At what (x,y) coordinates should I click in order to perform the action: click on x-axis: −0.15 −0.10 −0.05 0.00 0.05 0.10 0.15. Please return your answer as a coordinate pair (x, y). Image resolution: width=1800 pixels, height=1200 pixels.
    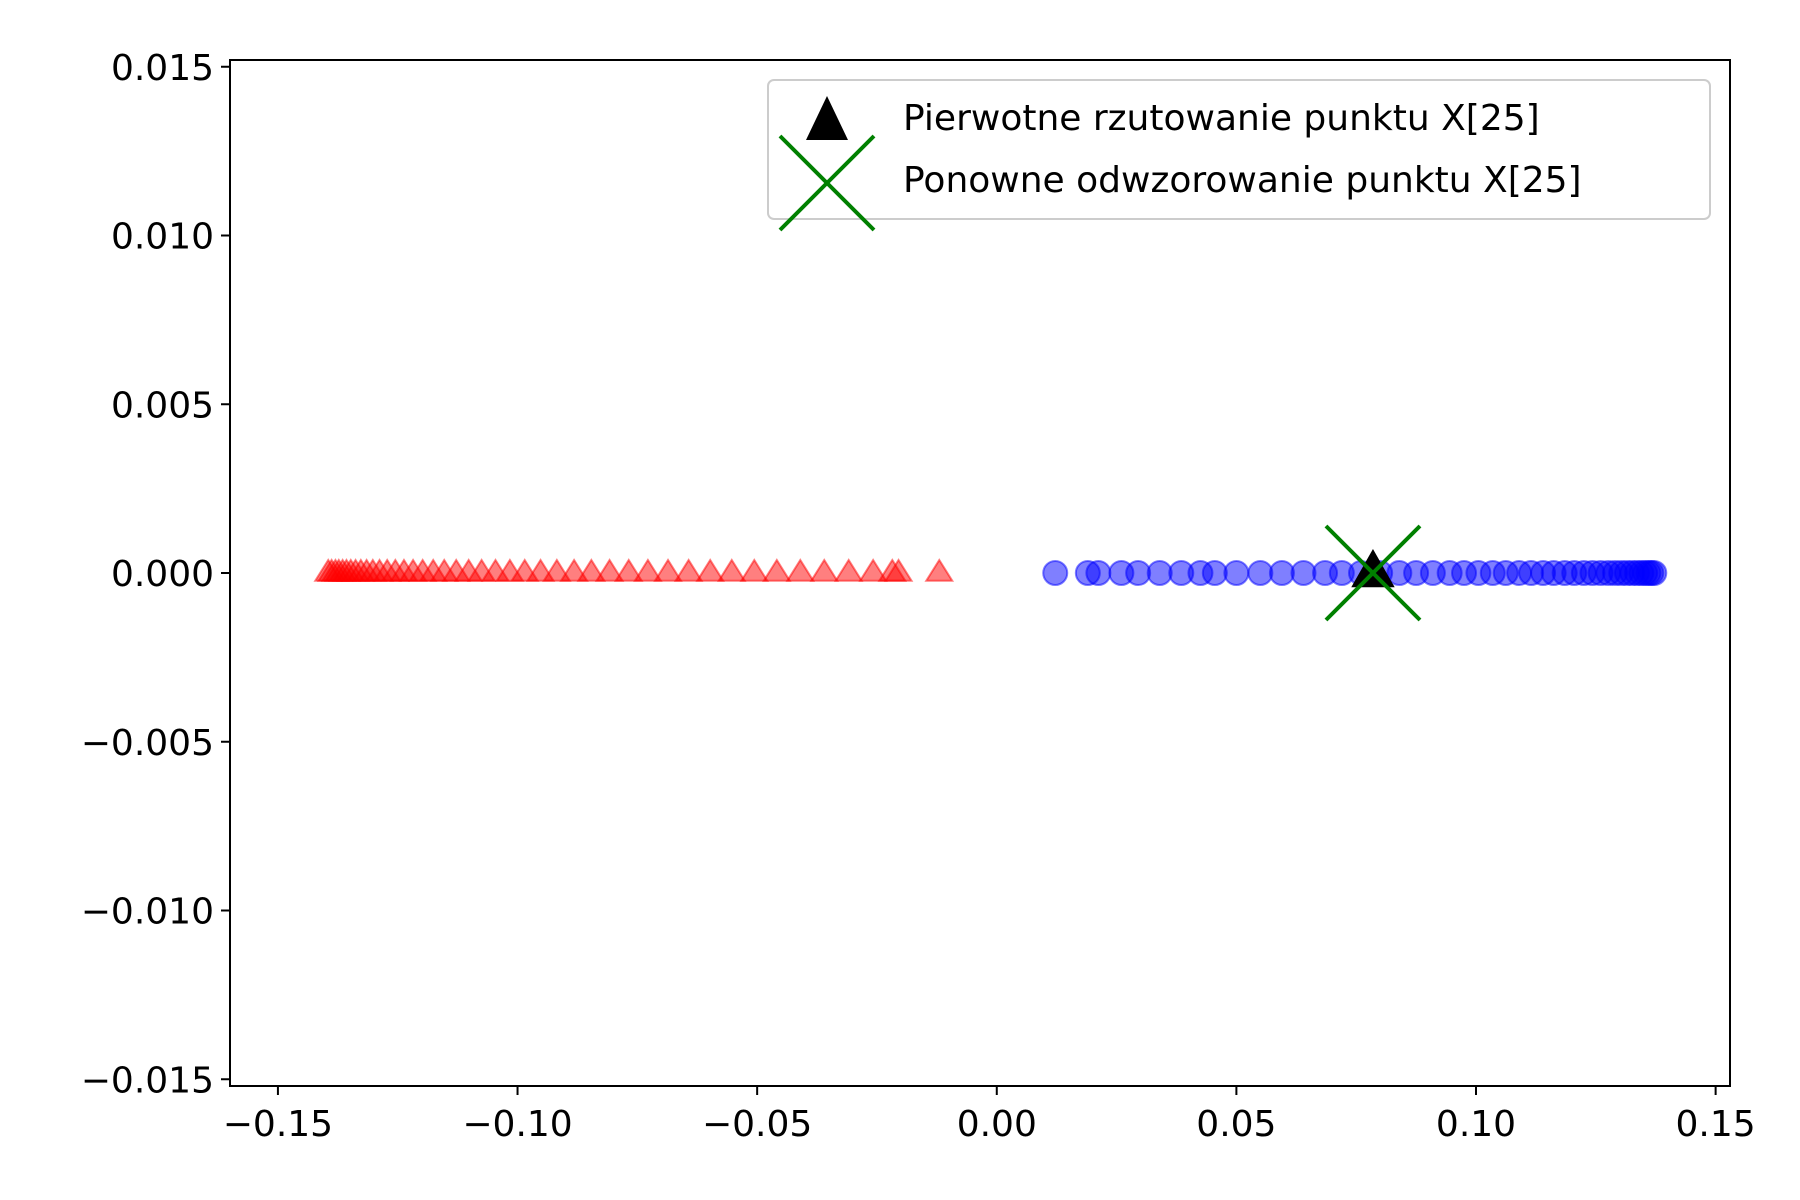
    Looking at the image, I should click on (989, 1115).